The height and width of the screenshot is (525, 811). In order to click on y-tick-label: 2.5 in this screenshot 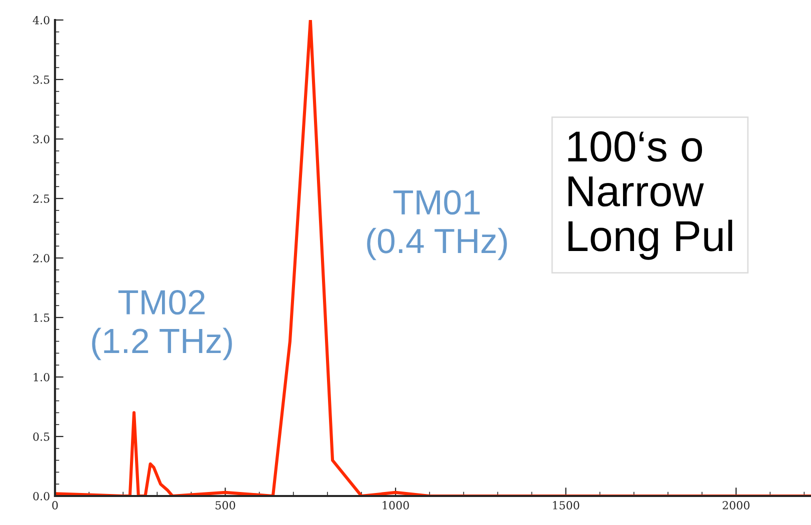, I will do `click(41, 198)`.